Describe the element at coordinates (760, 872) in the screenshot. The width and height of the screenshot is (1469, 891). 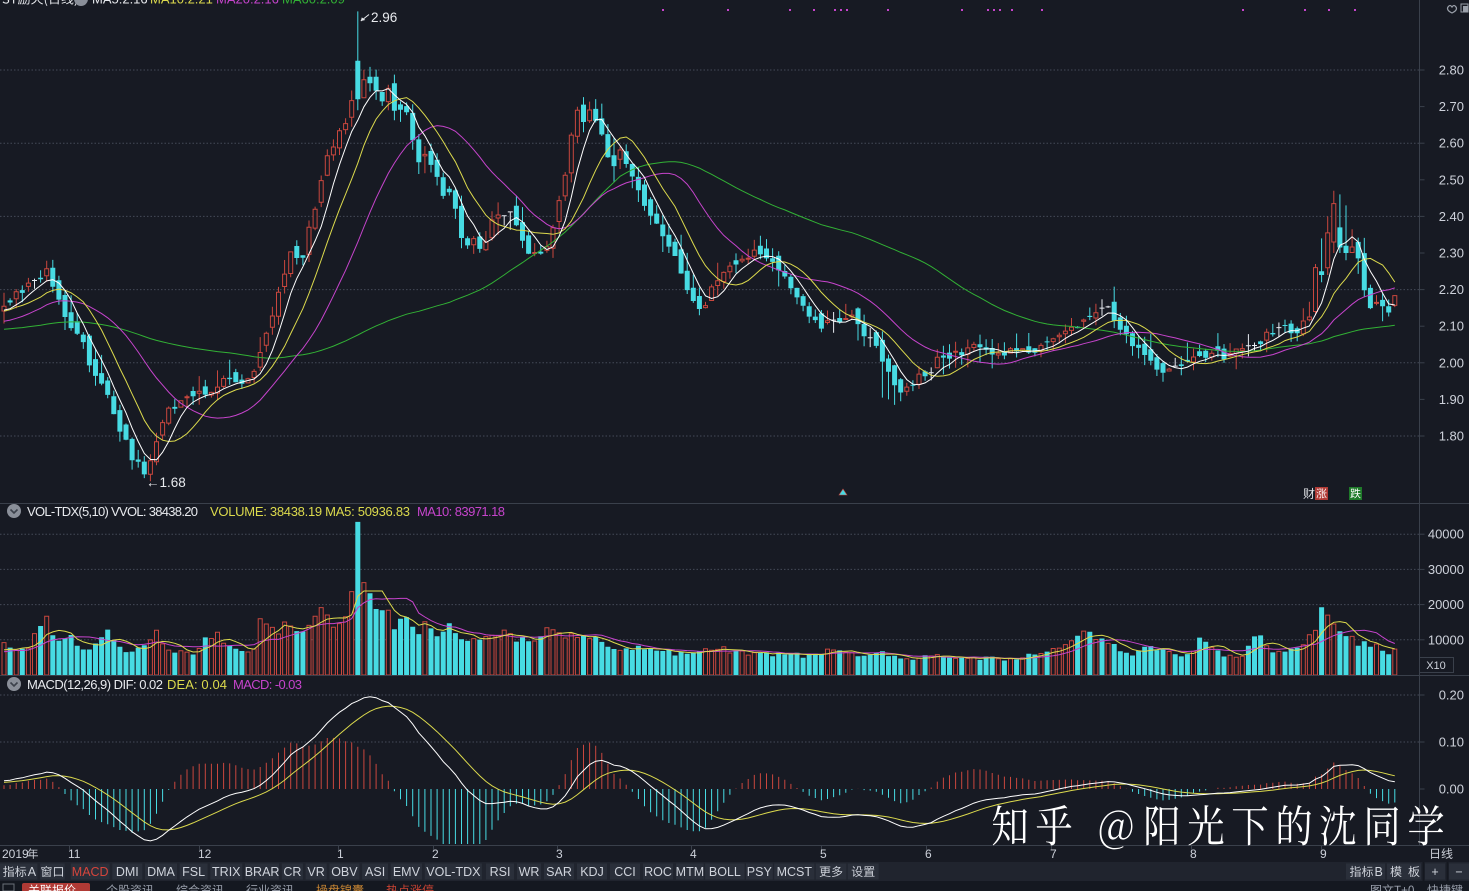
I see `svg-text: PSY` at that location.